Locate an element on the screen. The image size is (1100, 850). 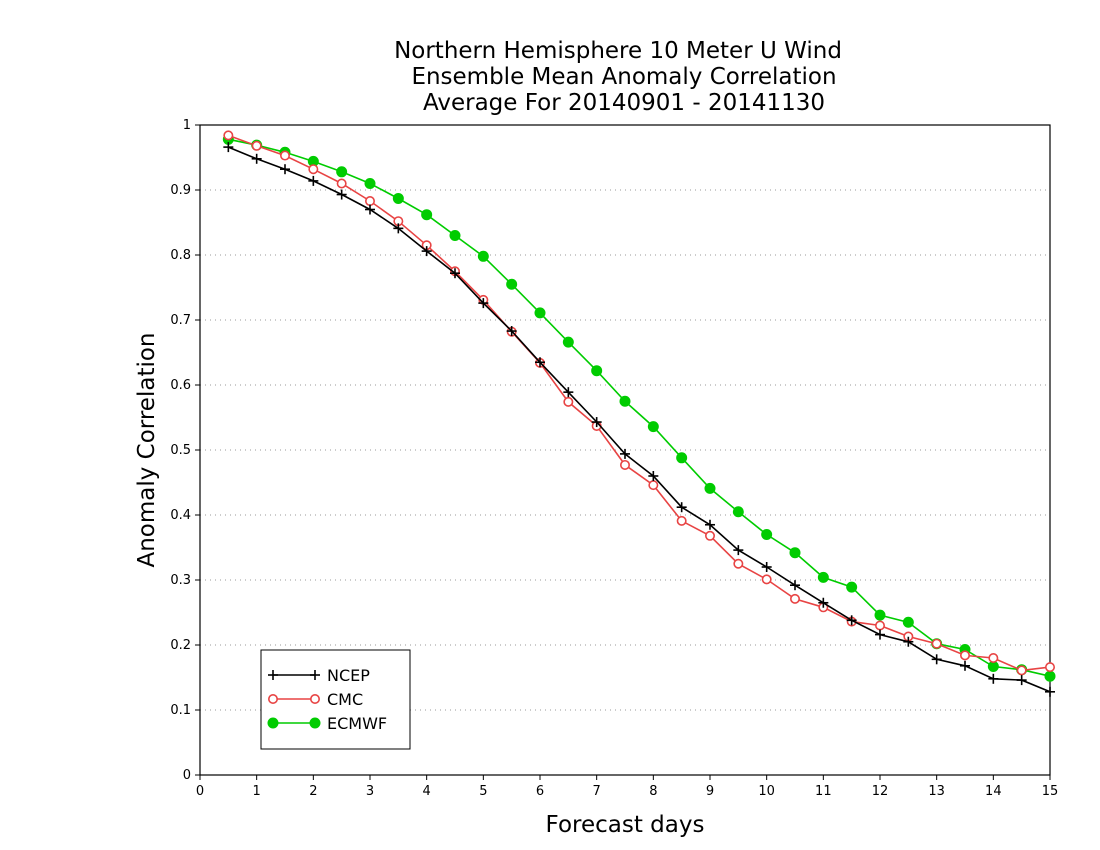
title-line-3: Average For 20140901 - 20141130 is located at coordinates (624, 103).